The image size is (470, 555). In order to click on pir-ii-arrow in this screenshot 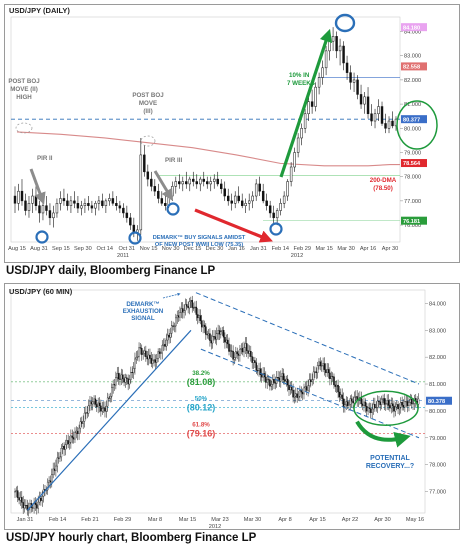, I will do `click(37, 186)`.